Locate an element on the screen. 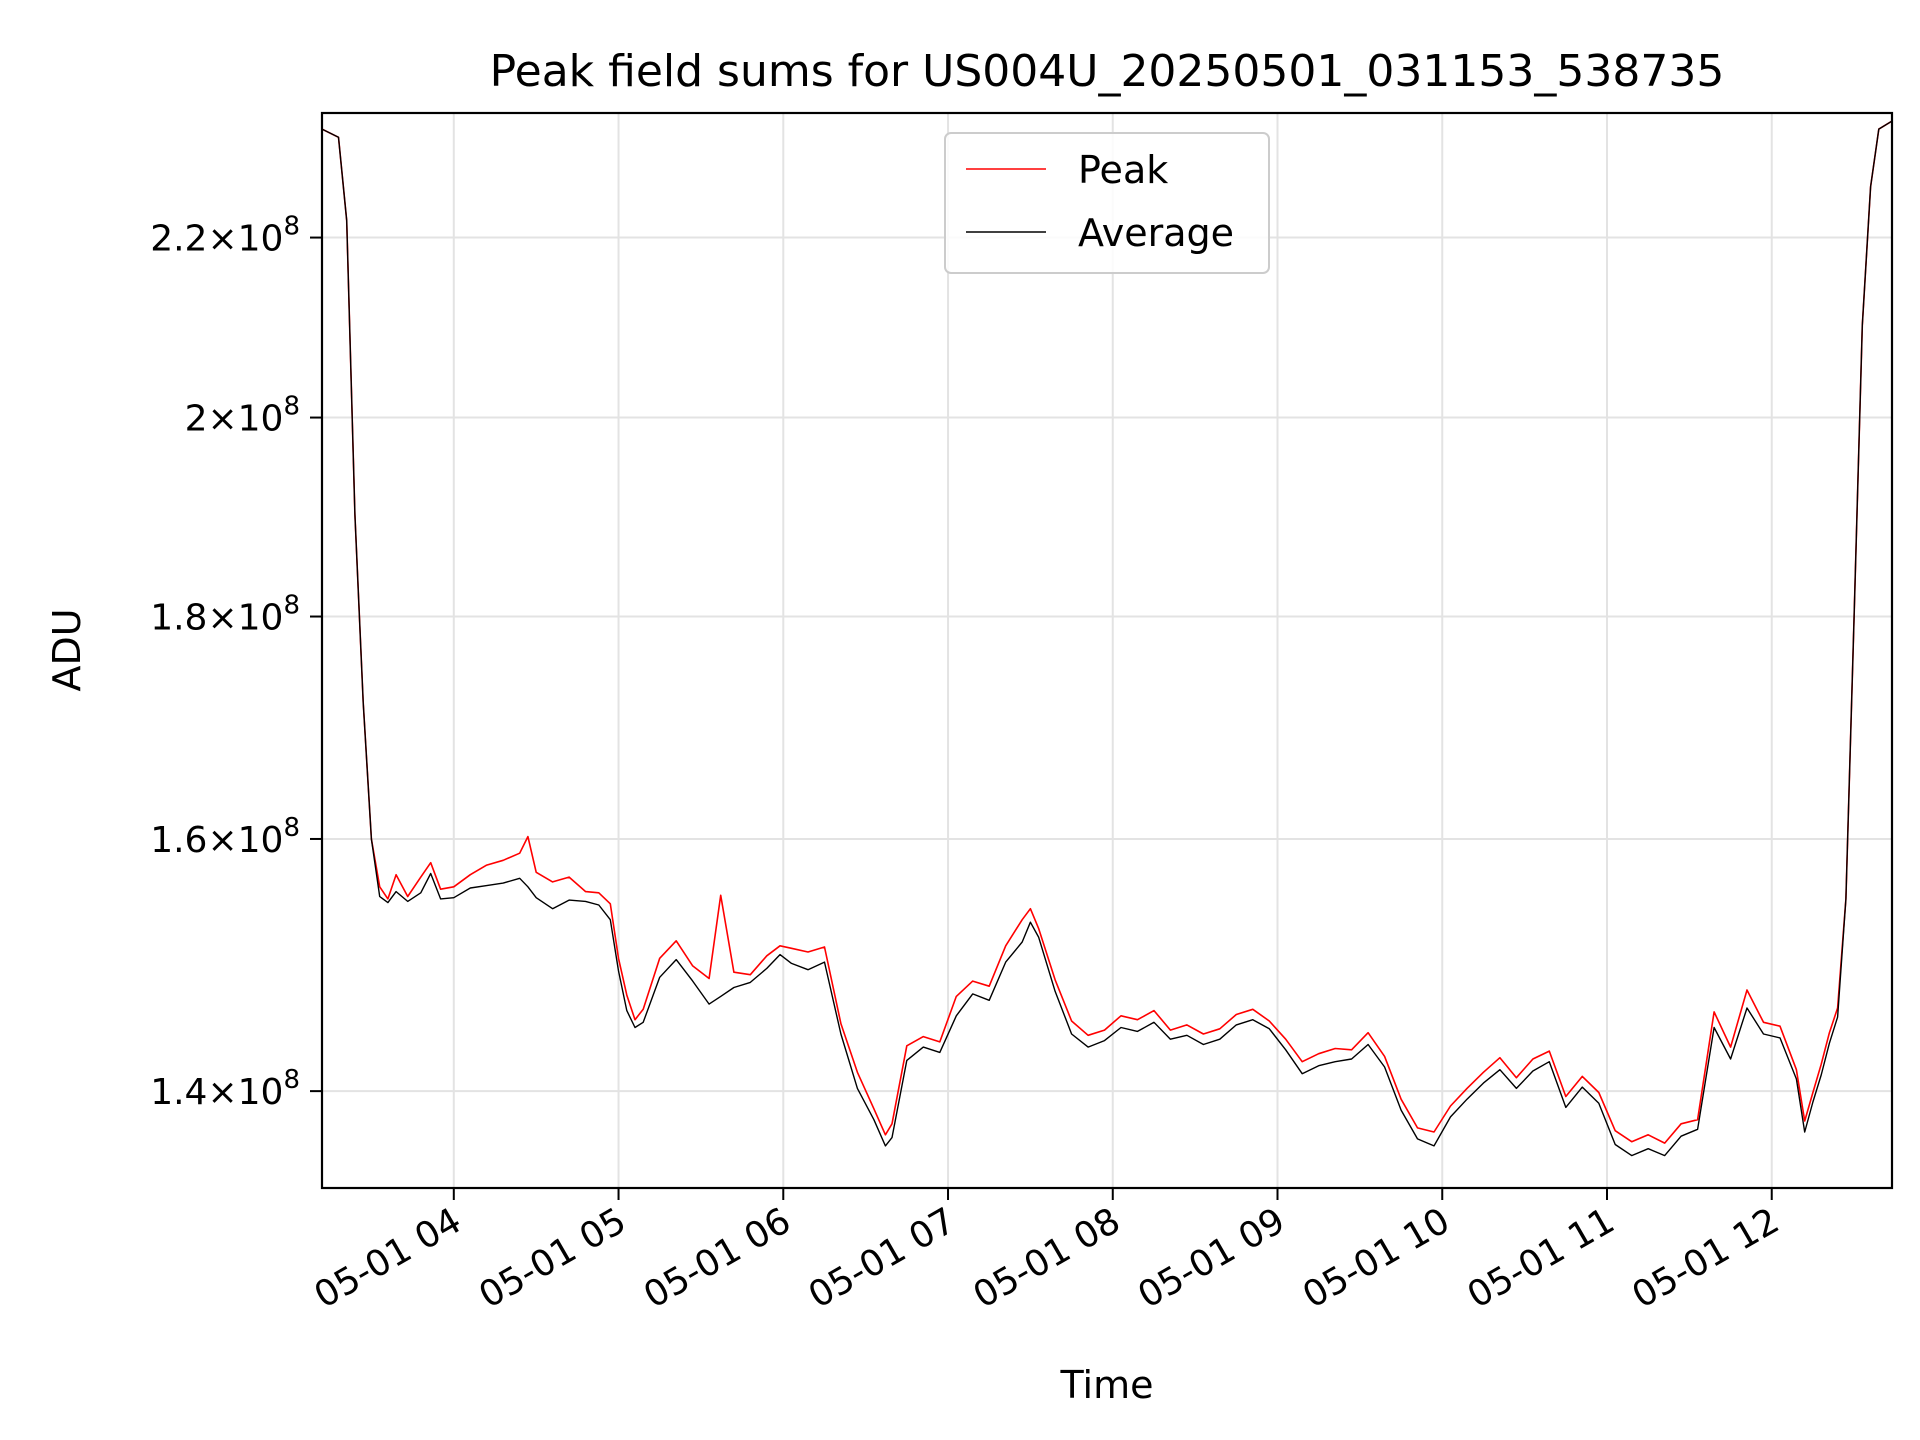 The image size is (1920, 1440). y-tick-label: 1.8×108 is located at coordinates (225, 615).